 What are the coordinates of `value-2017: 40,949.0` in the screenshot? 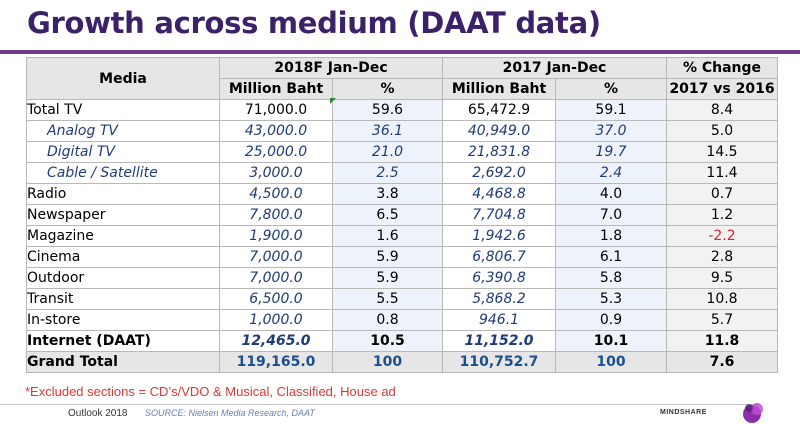 It's located at (499, 131).